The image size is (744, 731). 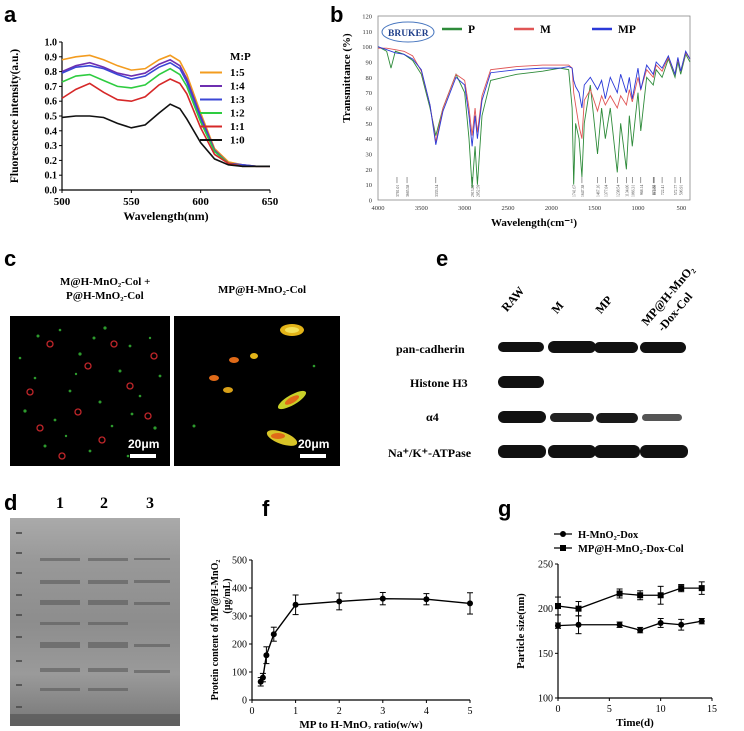 I want to click on f-ytick-label: 100, so click(x=239, y=673).